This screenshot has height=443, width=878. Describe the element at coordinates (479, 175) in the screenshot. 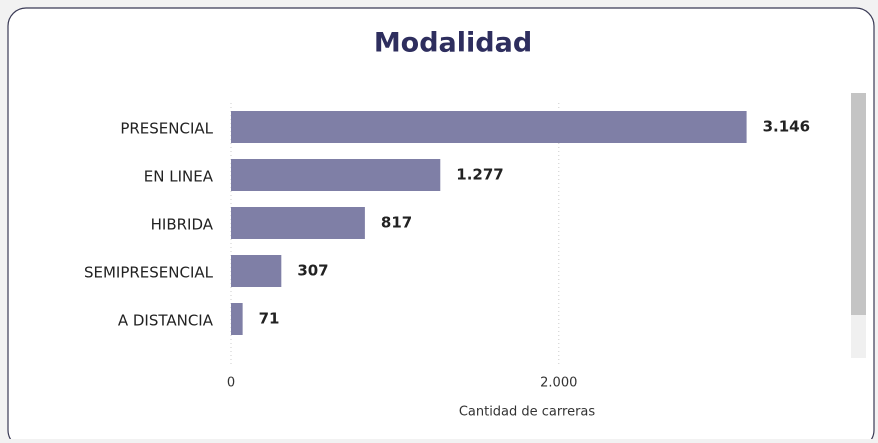

I see `value-label: 1.277` at that location.